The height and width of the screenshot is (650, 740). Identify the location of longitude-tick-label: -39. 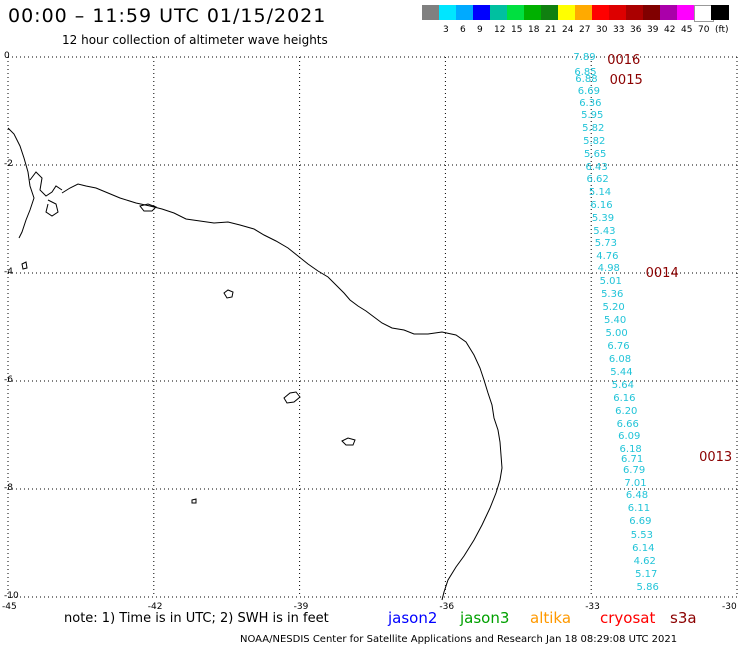
(301, 607).